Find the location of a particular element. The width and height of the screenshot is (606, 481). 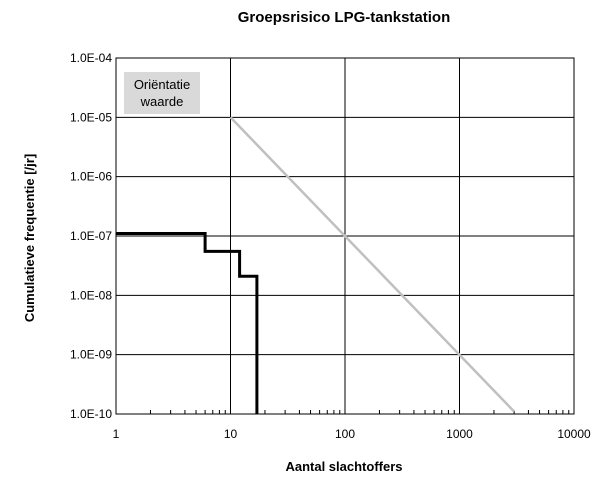

x-tick-label: 1000 is located at coordinates (459, 434).